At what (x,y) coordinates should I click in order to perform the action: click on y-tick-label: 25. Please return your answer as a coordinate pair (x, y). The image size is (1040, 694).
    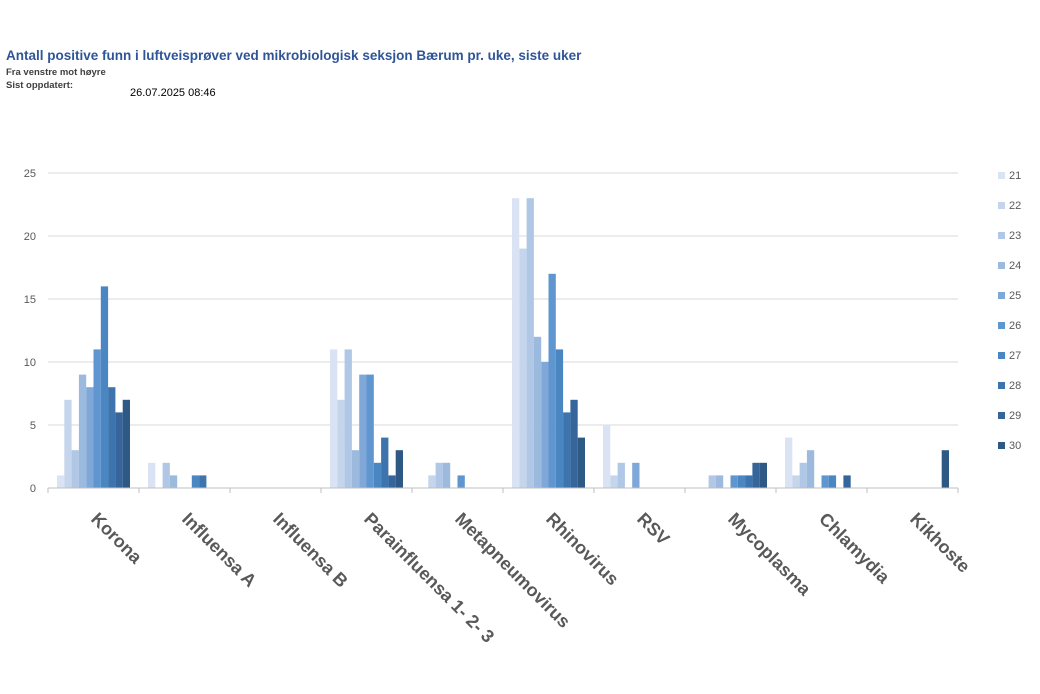
    Looking at the image, I should click on (30, 174).